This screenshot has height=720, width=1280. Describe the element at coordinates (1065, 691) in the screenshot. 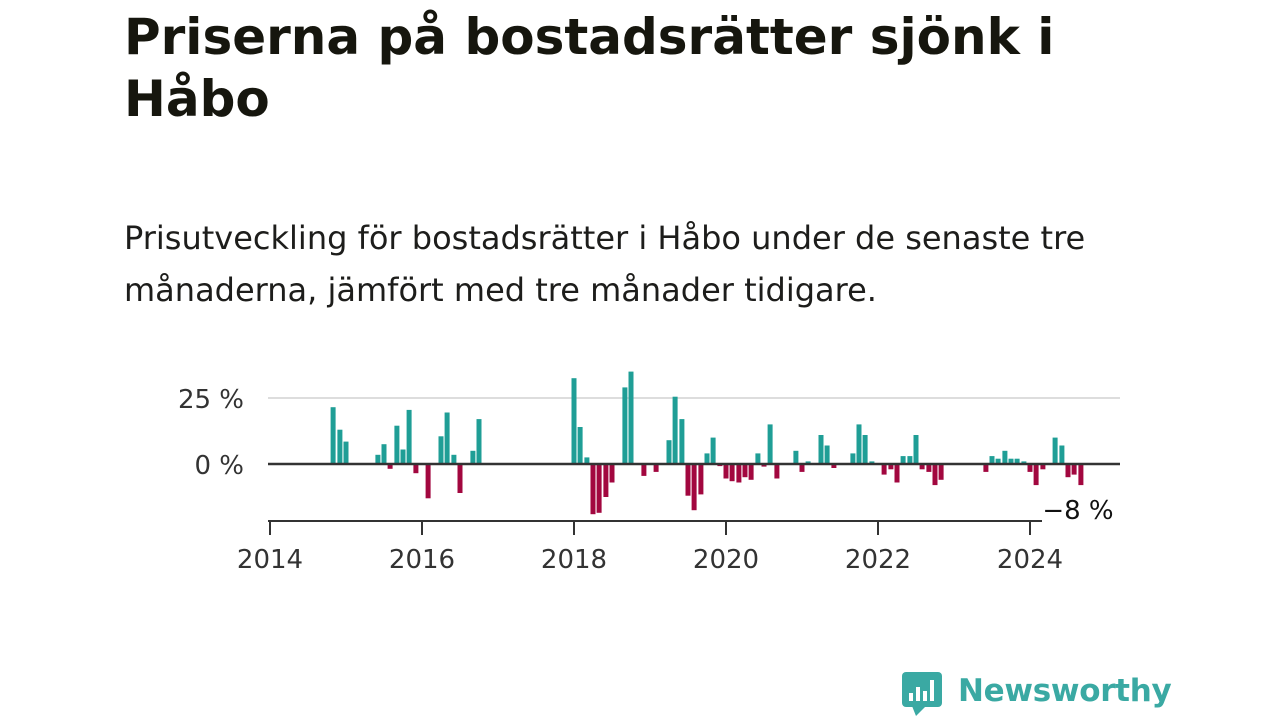

I see `brand-name: Newsworthy` at that location.